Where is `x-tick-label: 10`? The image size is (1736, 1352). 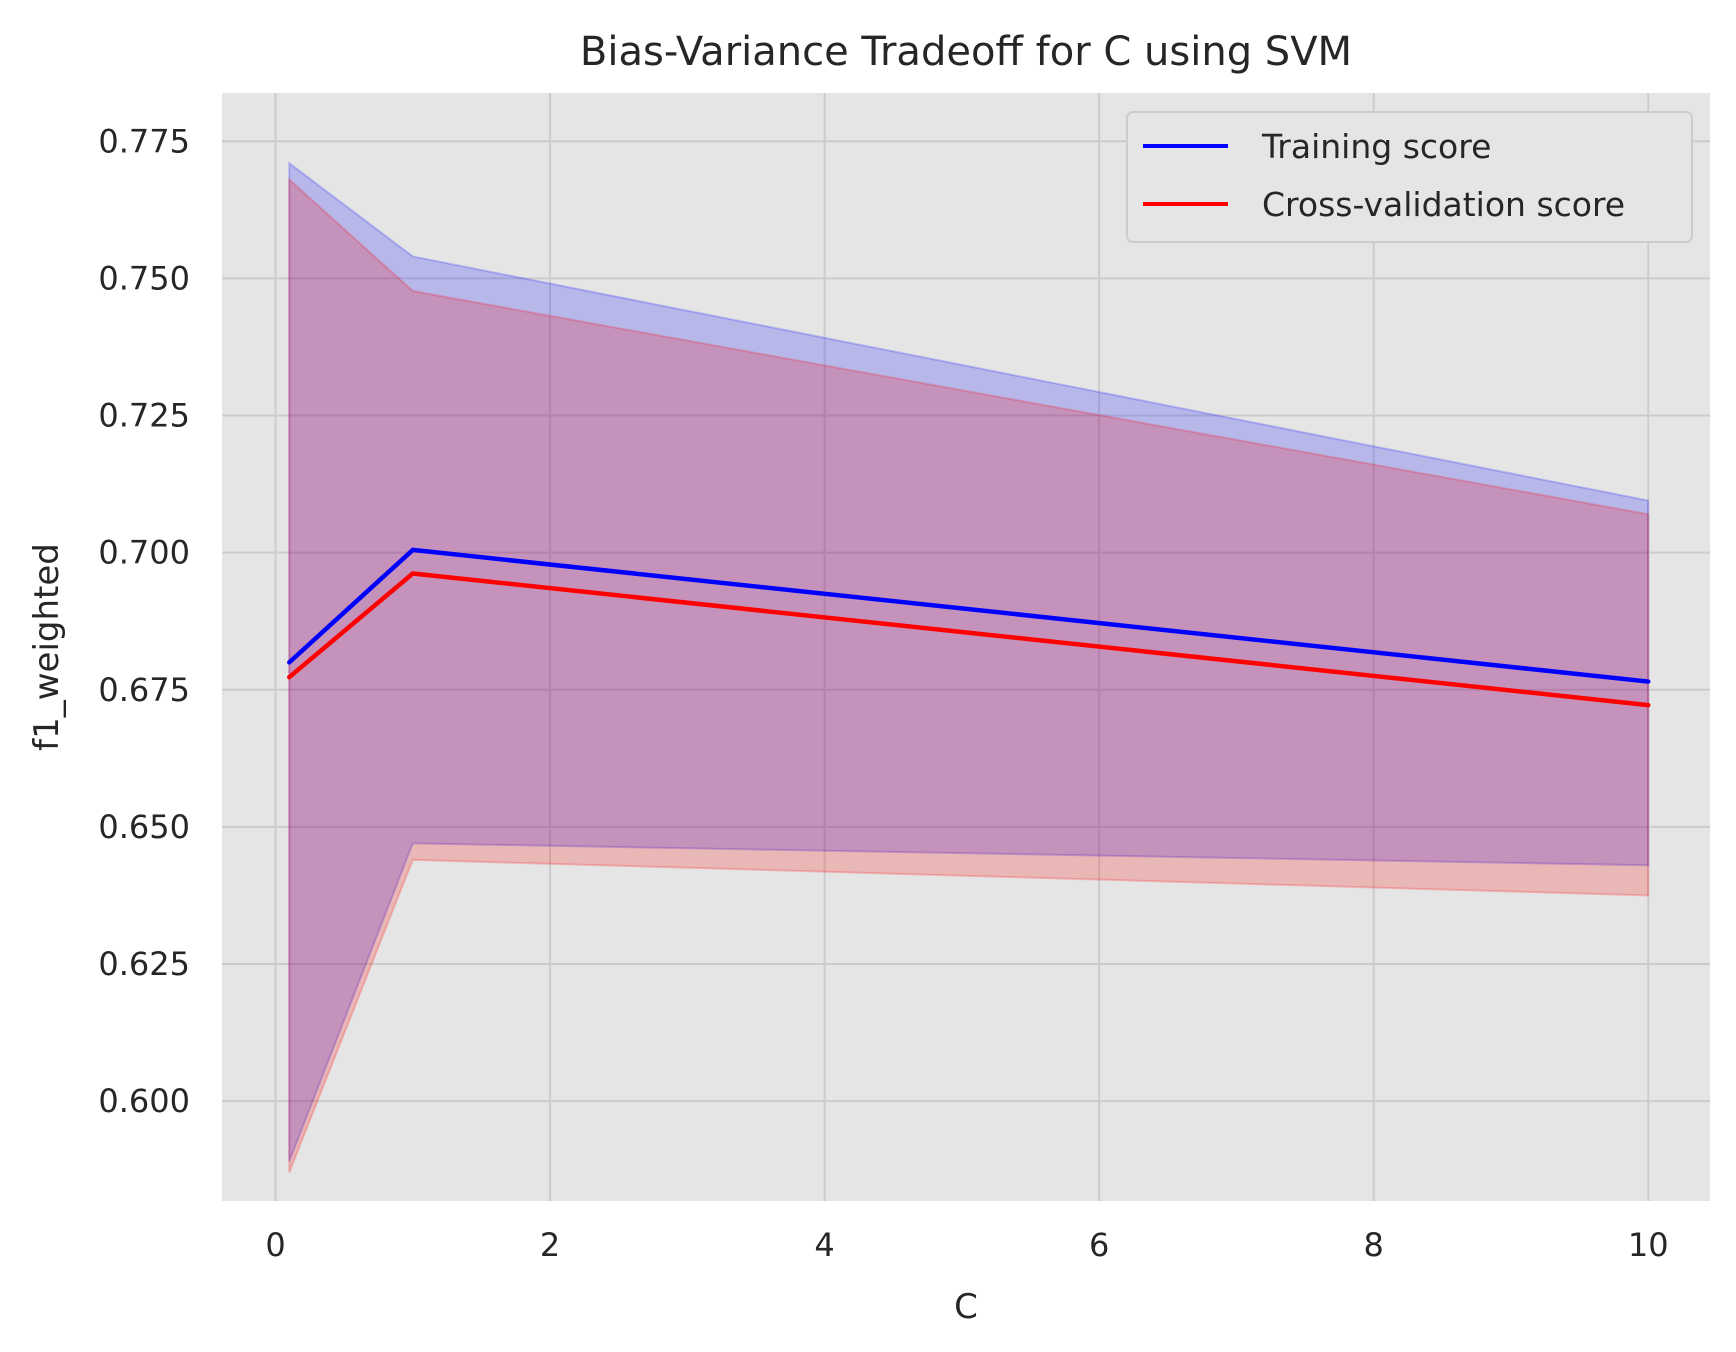
x-tick-label: 10 is located at coordinates (1648, 1245).